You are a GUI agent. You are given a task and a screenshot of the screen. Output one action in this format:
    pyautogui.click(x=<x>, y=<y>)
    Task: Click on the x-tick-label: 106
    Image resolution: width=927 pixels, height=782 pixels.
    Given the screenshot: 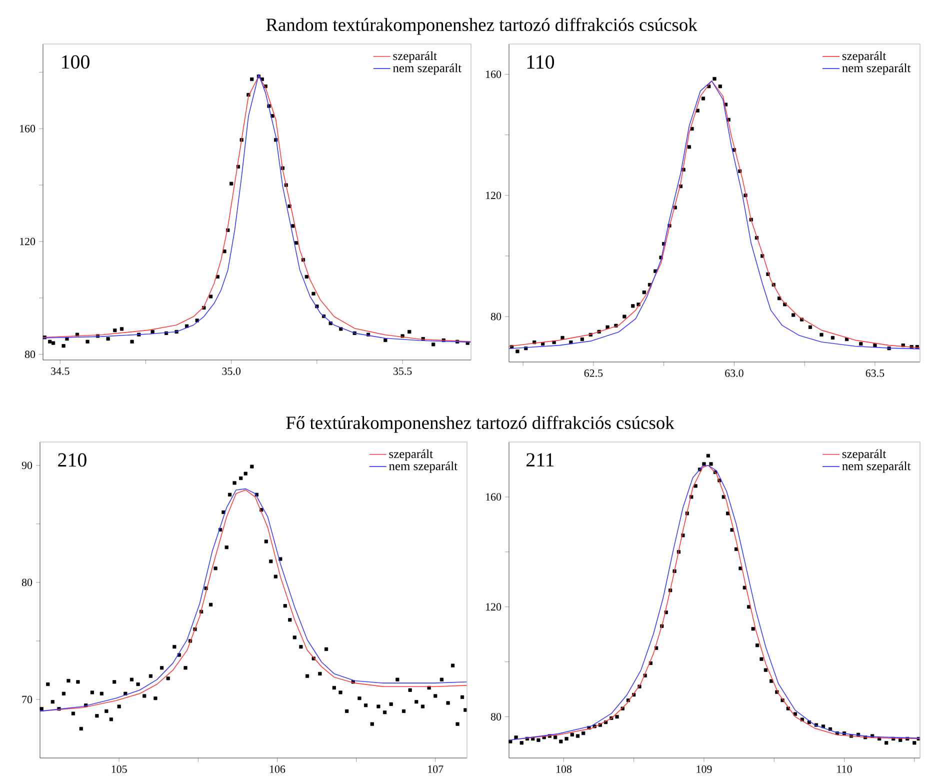 What is the action you would take?
    pyautogui.click(x=278, y=769)
    